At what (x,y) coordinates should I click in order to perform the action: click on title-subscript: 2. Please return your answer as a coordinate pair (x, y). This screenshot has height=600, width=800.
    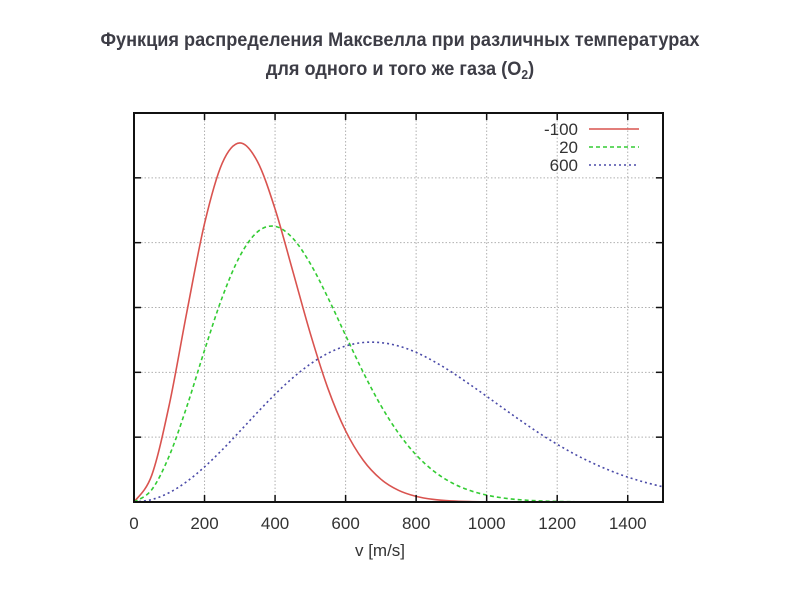
    Looking at the image, I should click on (525, 74).